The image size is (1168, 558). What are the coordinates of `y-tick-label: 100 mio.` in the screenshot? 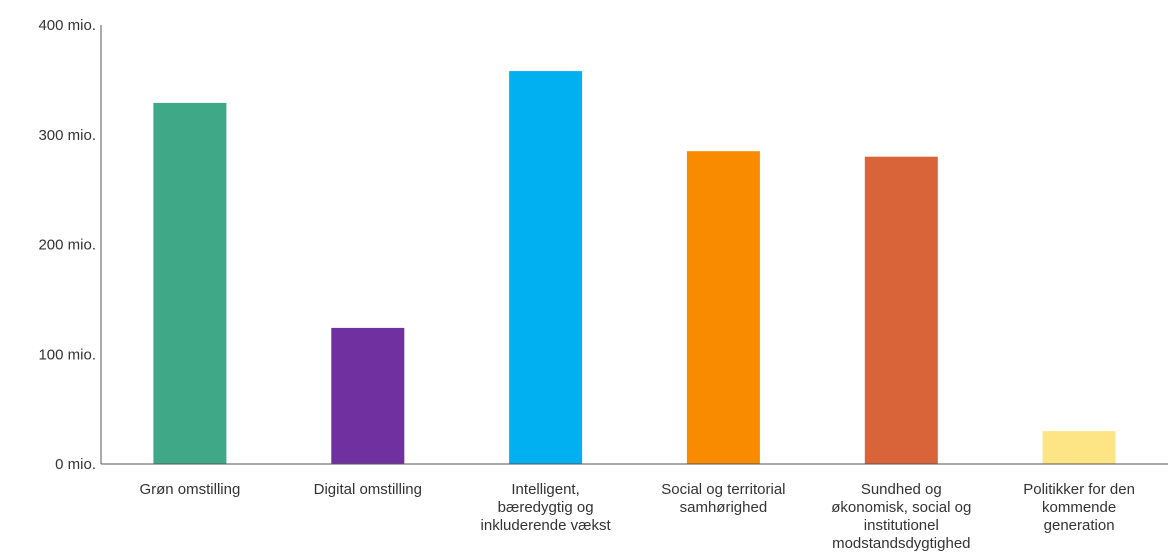 It's located at (67, 354).